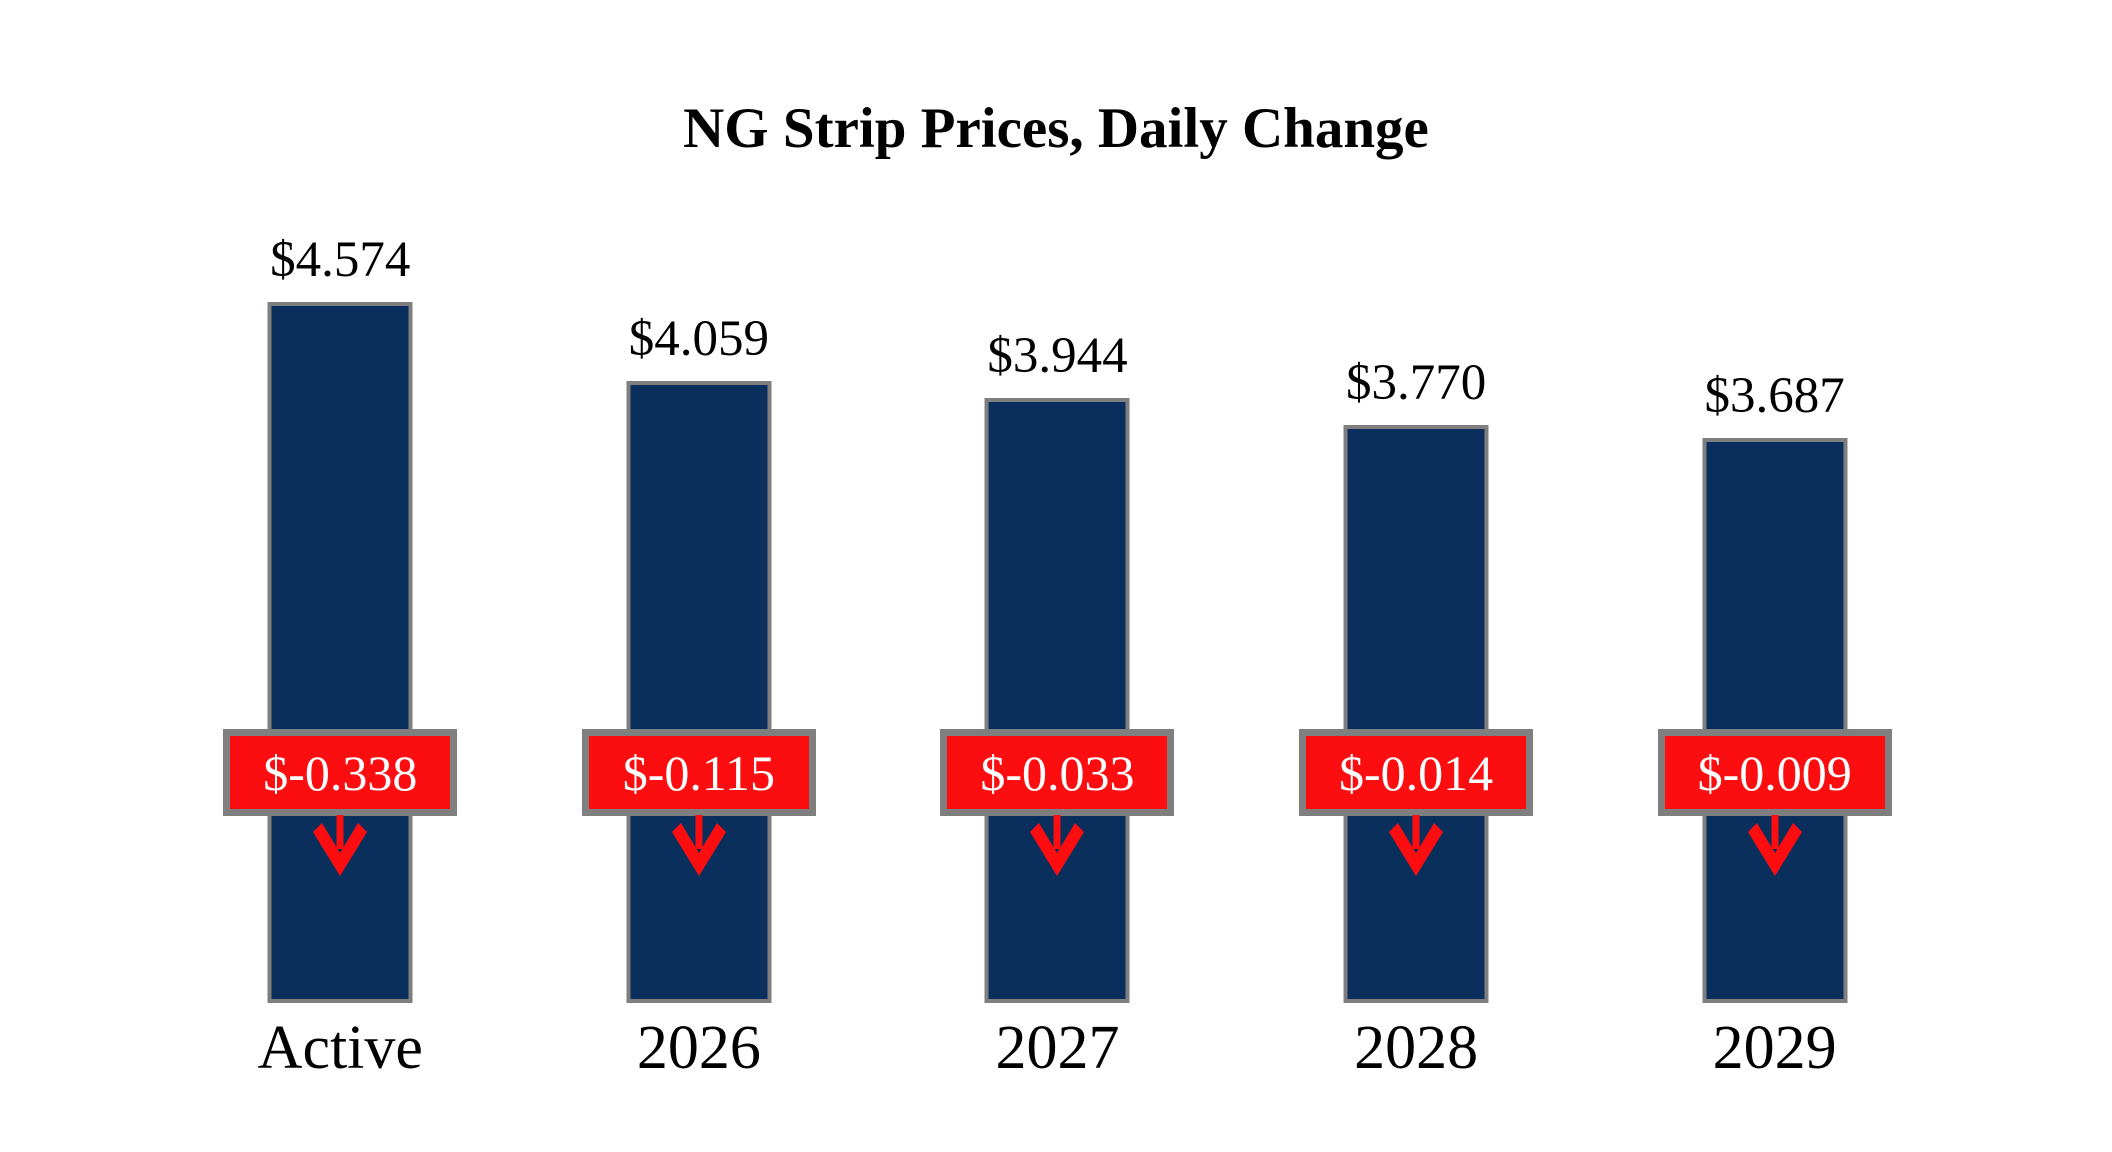  I want to click on change-badge-label: $-0.009, so click(1774, 772).